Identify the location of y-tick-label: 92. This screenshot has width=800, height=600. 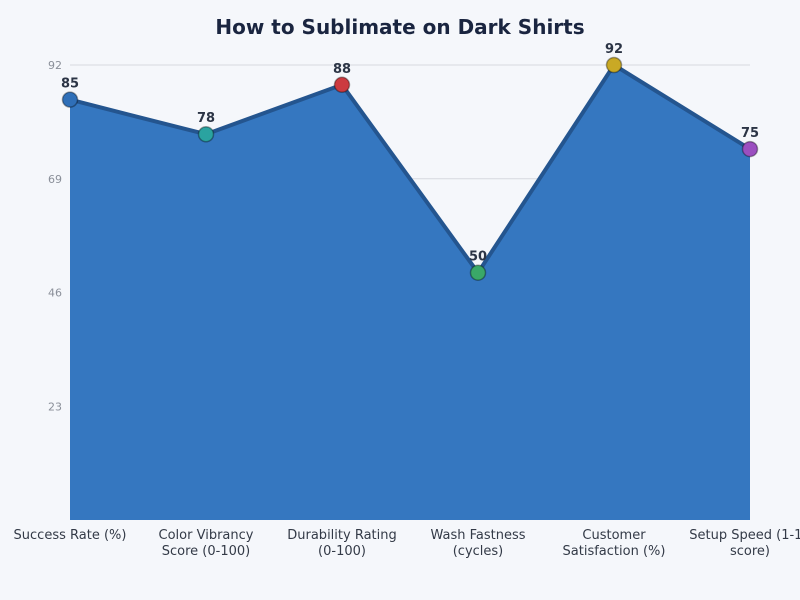
(55, 65).